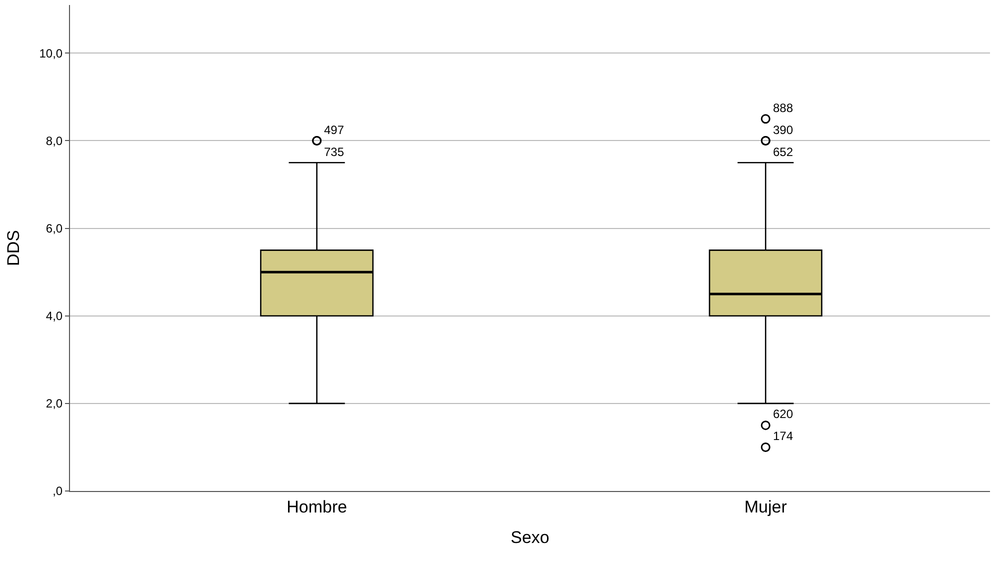  Describe the element at coordinates (54, 229) in the screenshot. I see `y-tick-label: 6,0` at that location.